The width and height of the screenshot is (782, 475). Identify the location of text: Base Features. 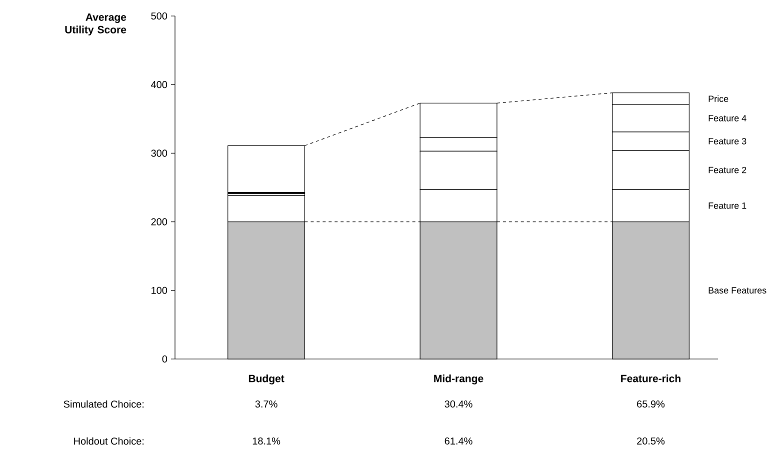
(737, 290).